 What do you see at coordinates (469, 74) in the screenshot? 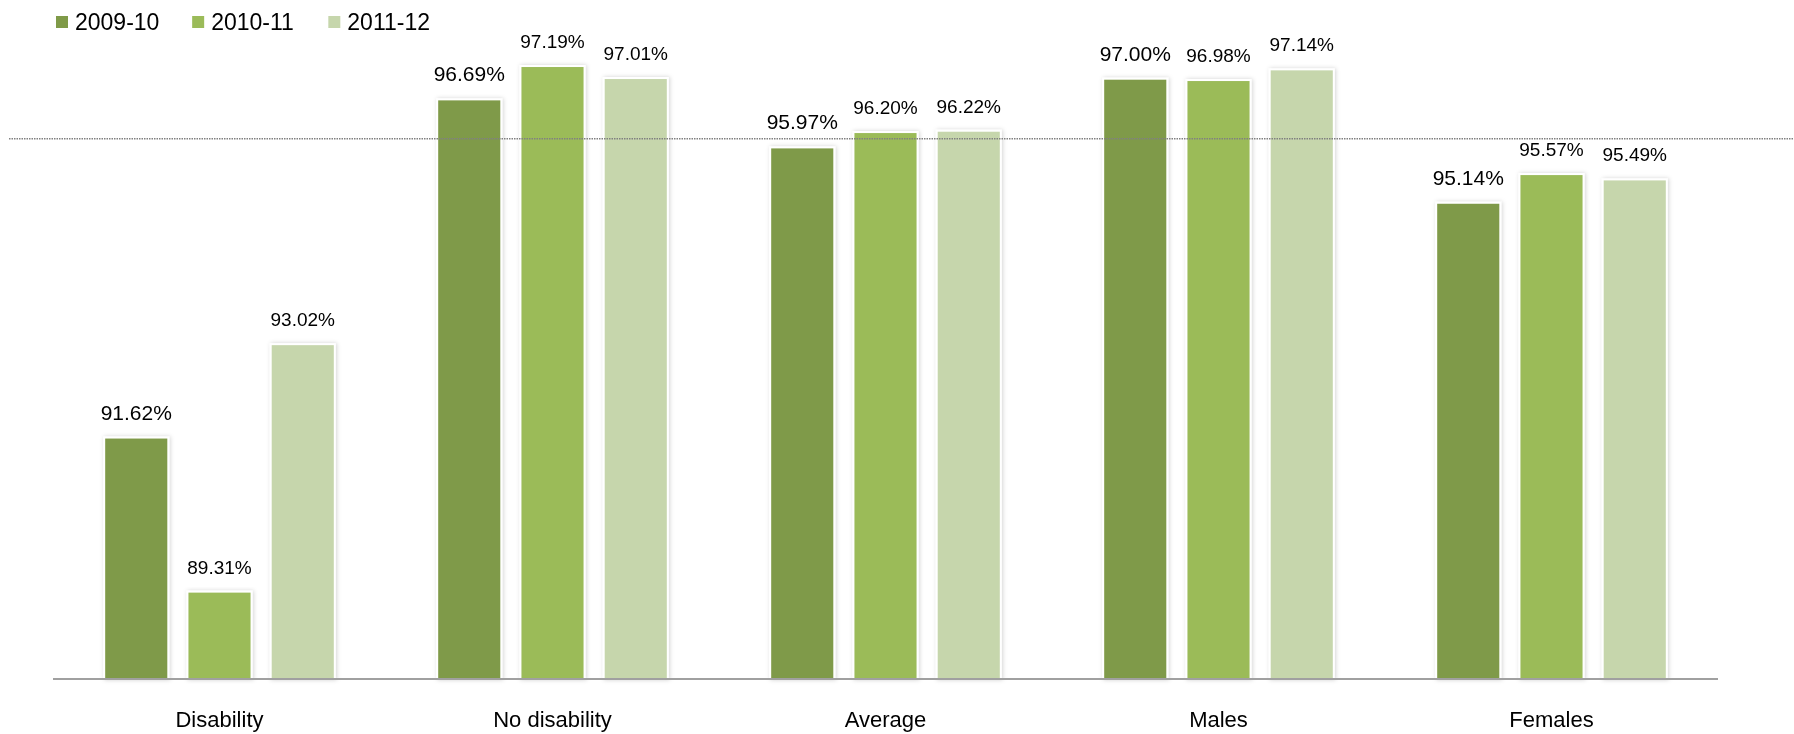
I see `data-label: 96.69%` at bounding box center [469, 74].